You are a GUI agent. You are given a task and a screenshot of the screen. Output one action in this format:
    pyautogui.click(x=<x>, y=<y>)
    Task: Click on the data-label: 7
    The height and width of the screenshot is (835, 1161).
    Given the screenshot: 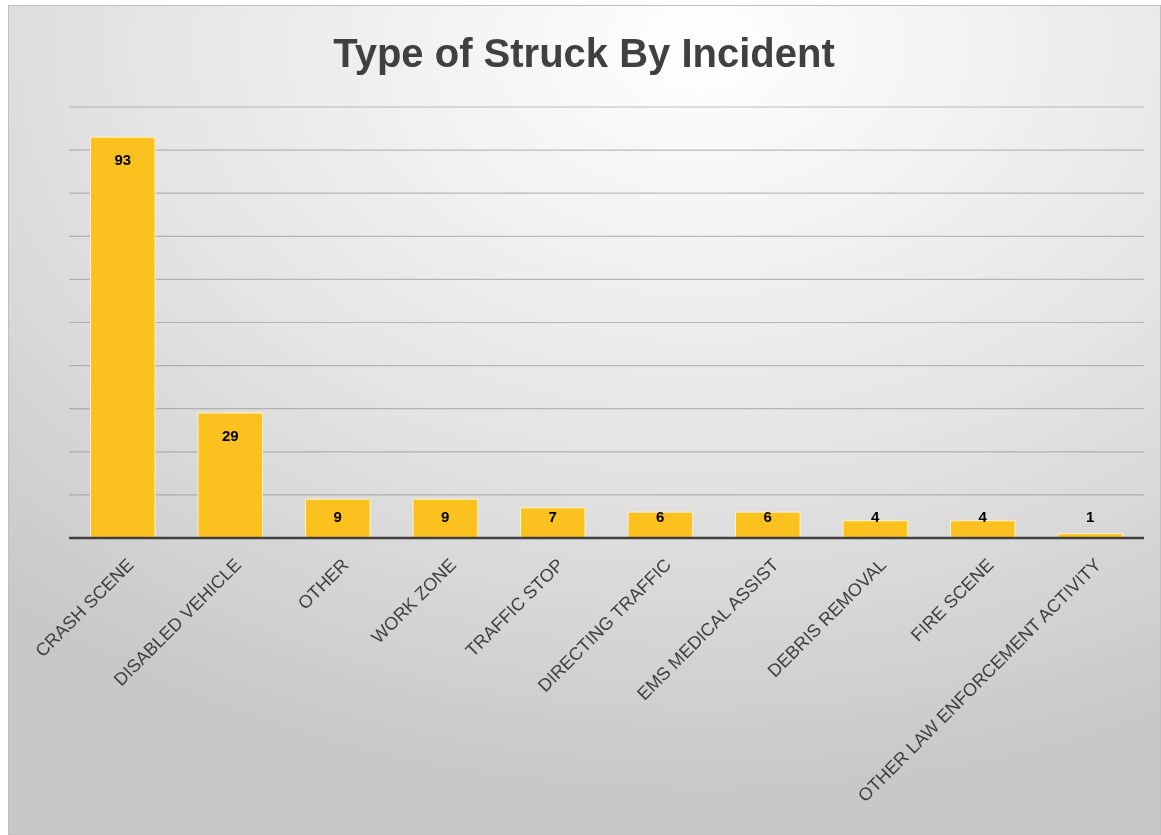 What is the action you would take?
    pyautogui.click(x=552, y=516)
    